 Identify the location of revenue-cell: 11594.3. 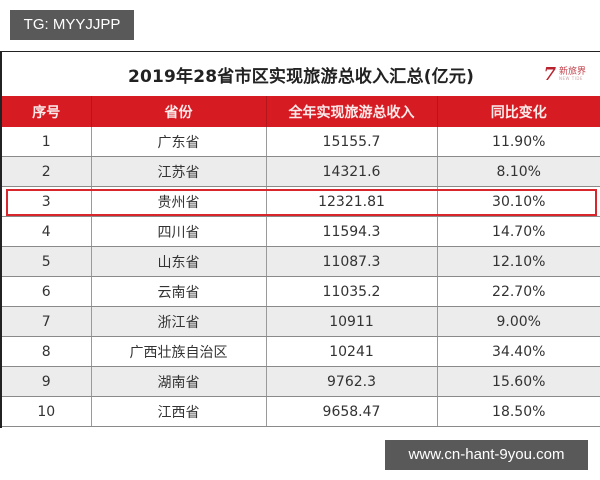
(352, 231).